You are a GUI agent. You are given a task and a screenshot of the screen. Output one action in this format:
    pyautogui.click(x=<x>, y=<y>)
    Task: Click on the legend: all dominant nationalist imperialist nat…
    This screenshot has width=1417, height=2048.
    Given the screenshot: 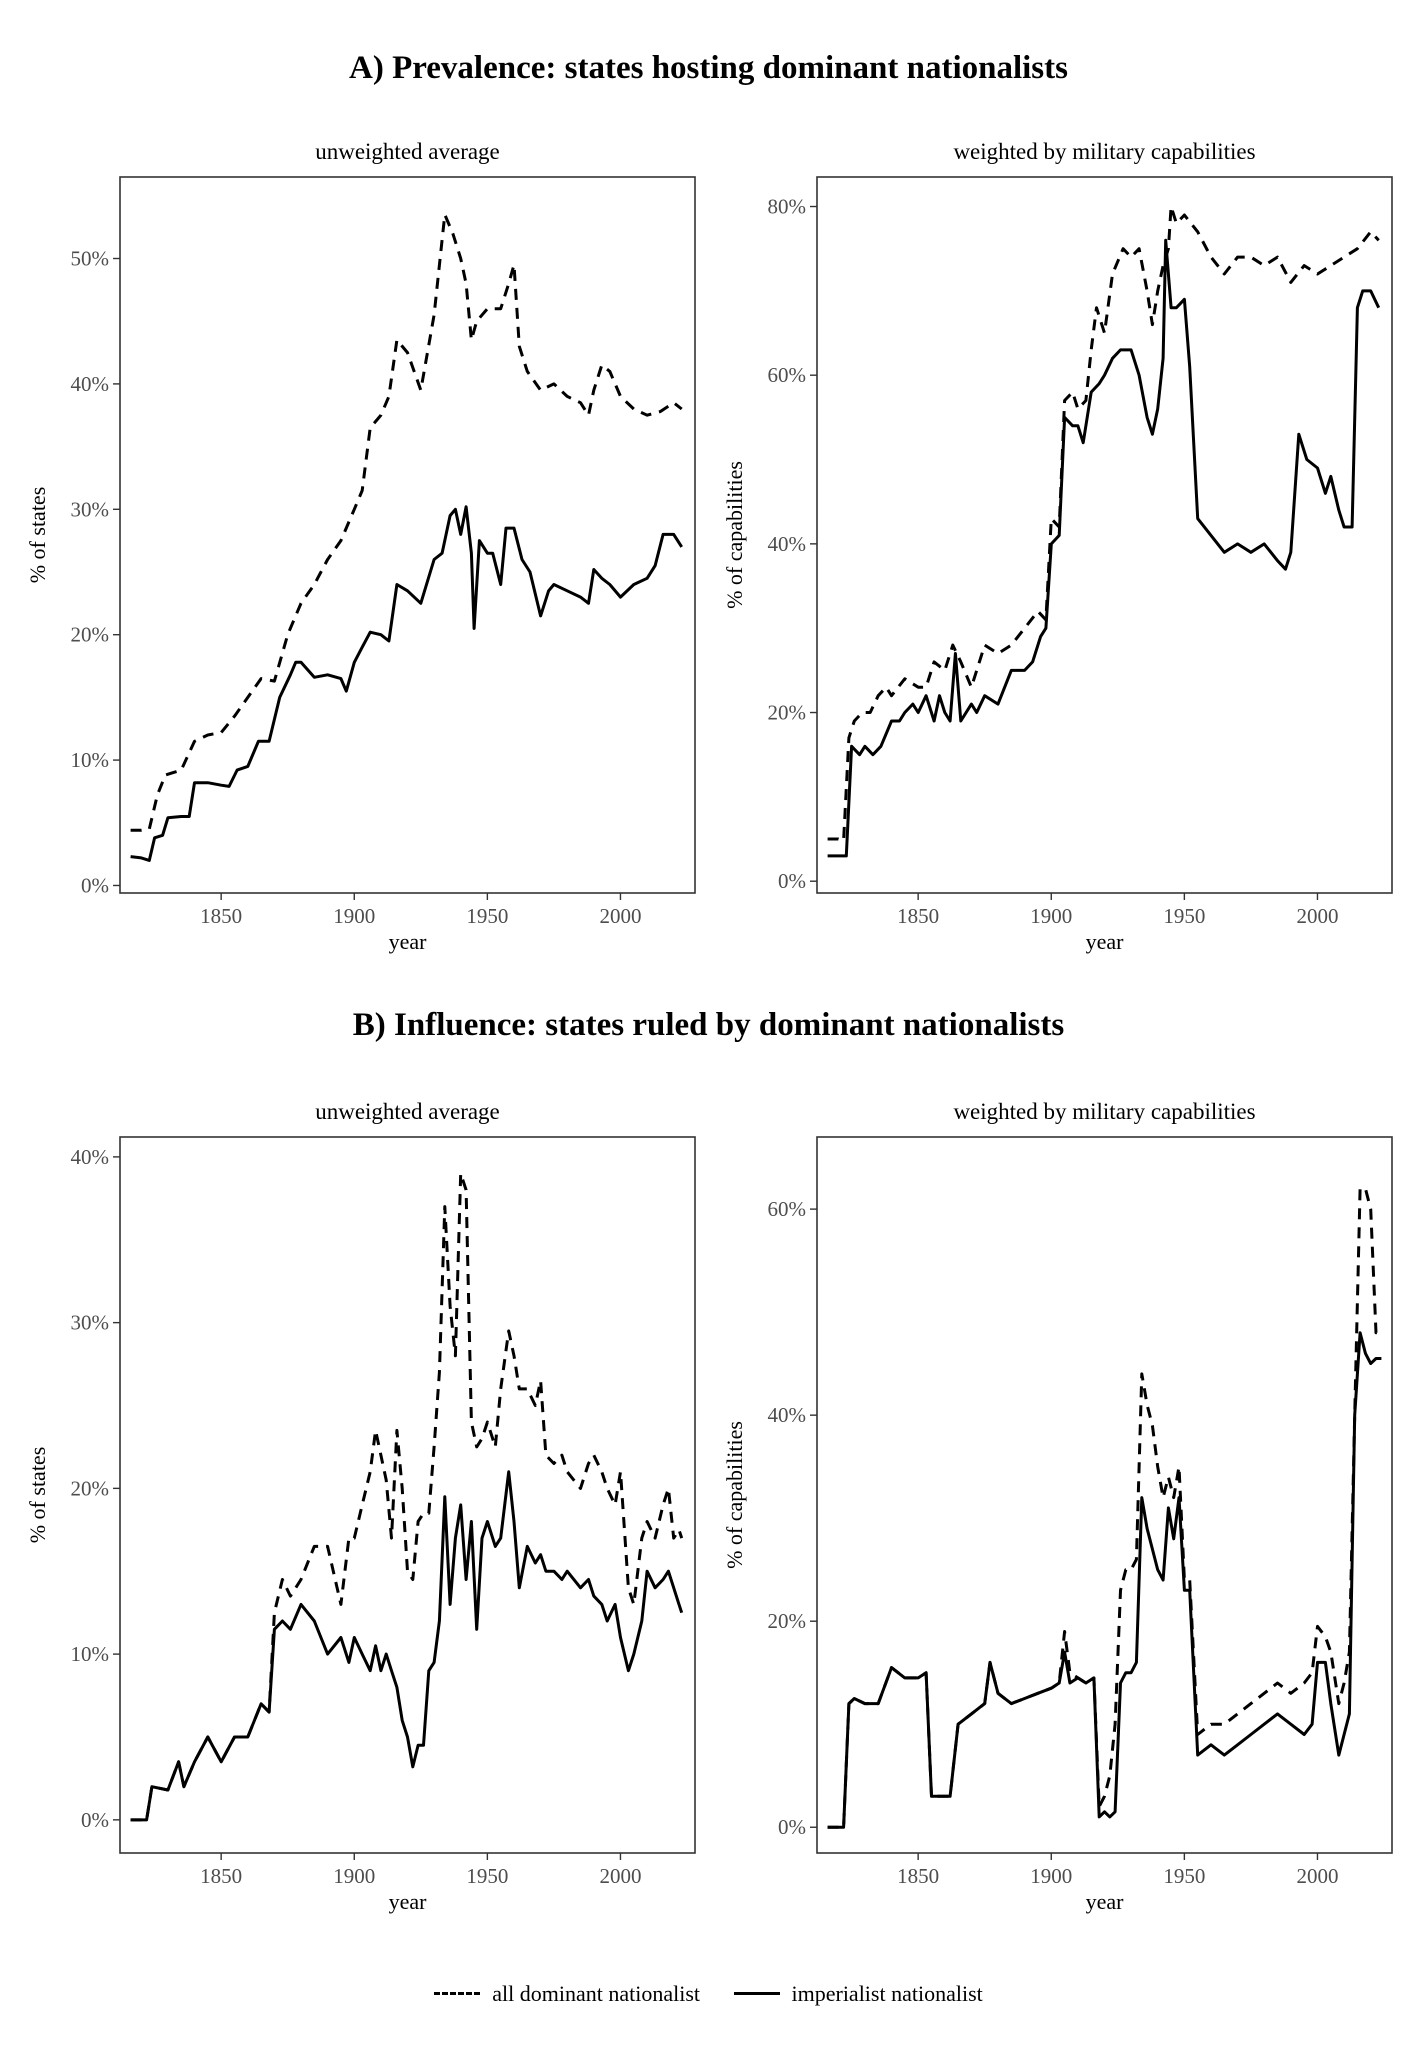 What is the action you would take?
    pyautogui.click(x=708, y=1991)
    